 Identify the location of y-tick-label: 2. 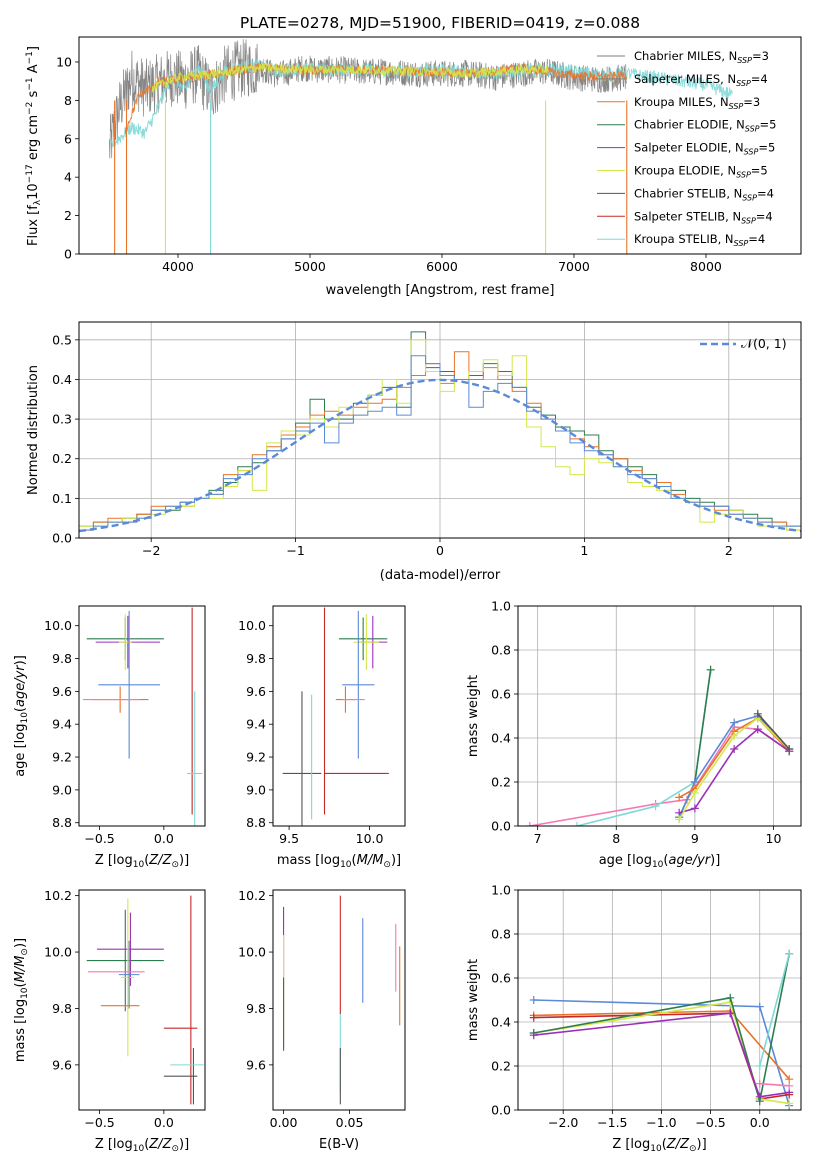
(68, 215).